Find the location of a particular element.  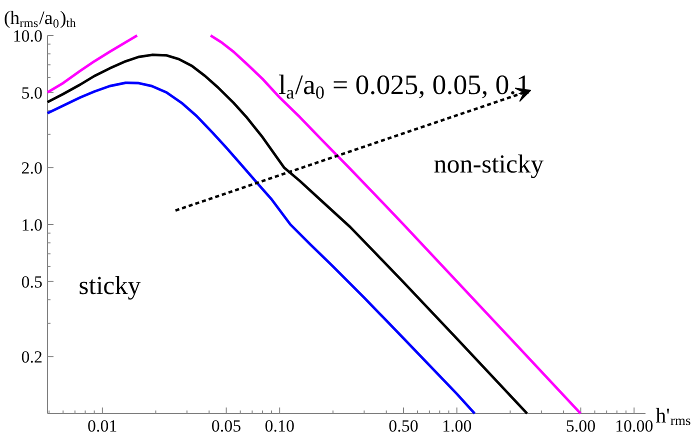

y-tick-label: 10.0 is located at coordinates (27, 36).